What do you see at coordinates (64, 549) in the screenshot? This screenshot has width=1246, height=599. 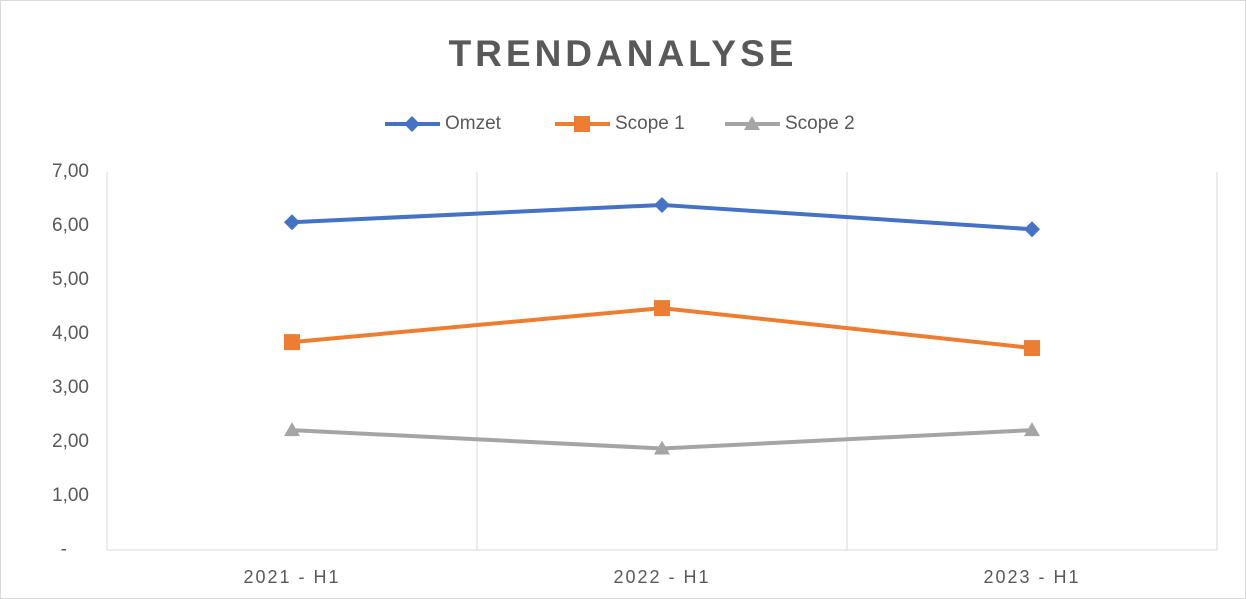 I see `y-tick-label: -` at bounding box center [64, 549].